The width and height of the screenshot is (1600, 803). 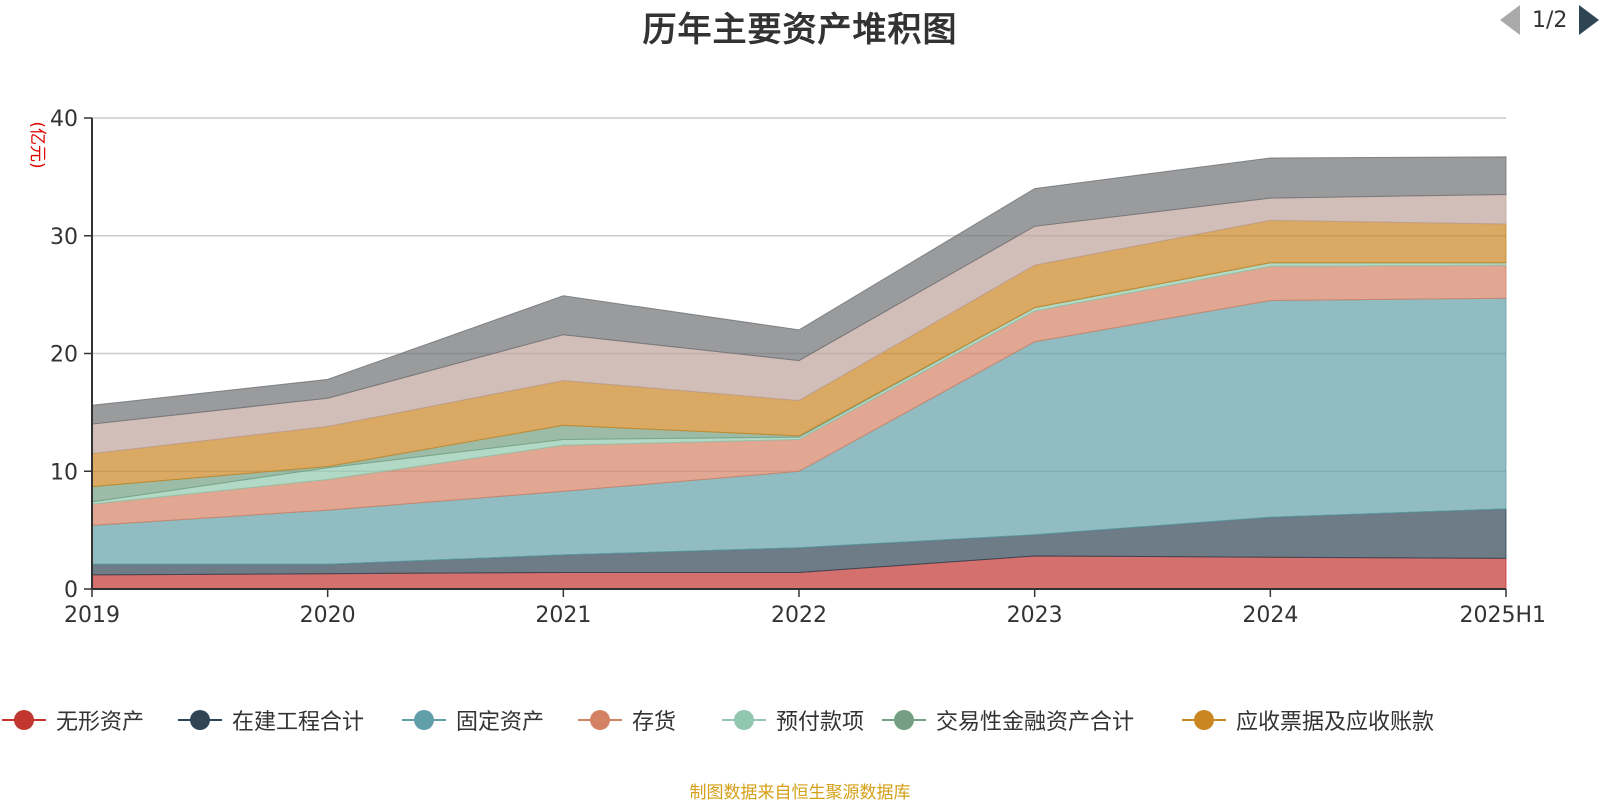 What do you see at coordinates (64, 472) in the screenshot?
I see `y-tick-label: 10` at bounding box center [64, 472].